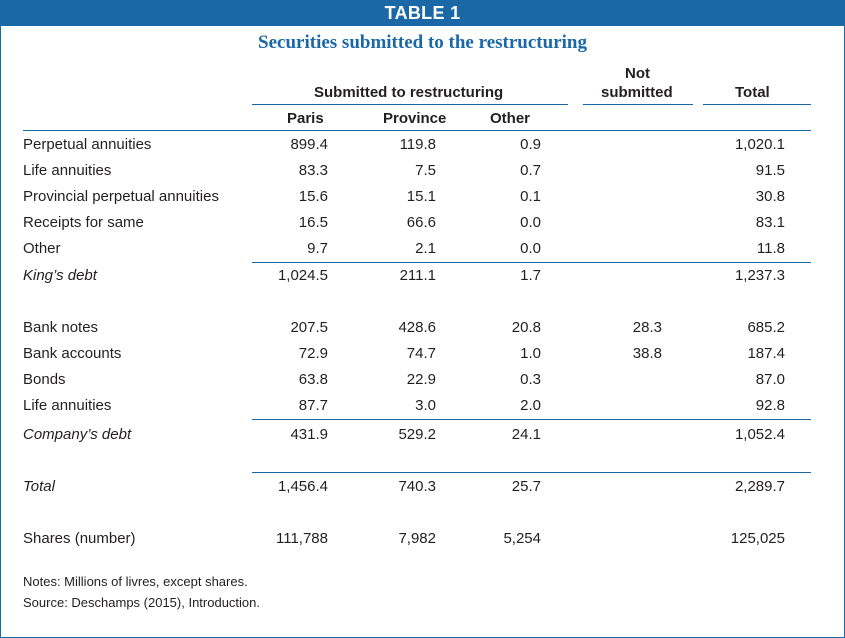 This screenshot has width=845, height=638. I want to click on cell-other: 5,254, so click(522, 538).